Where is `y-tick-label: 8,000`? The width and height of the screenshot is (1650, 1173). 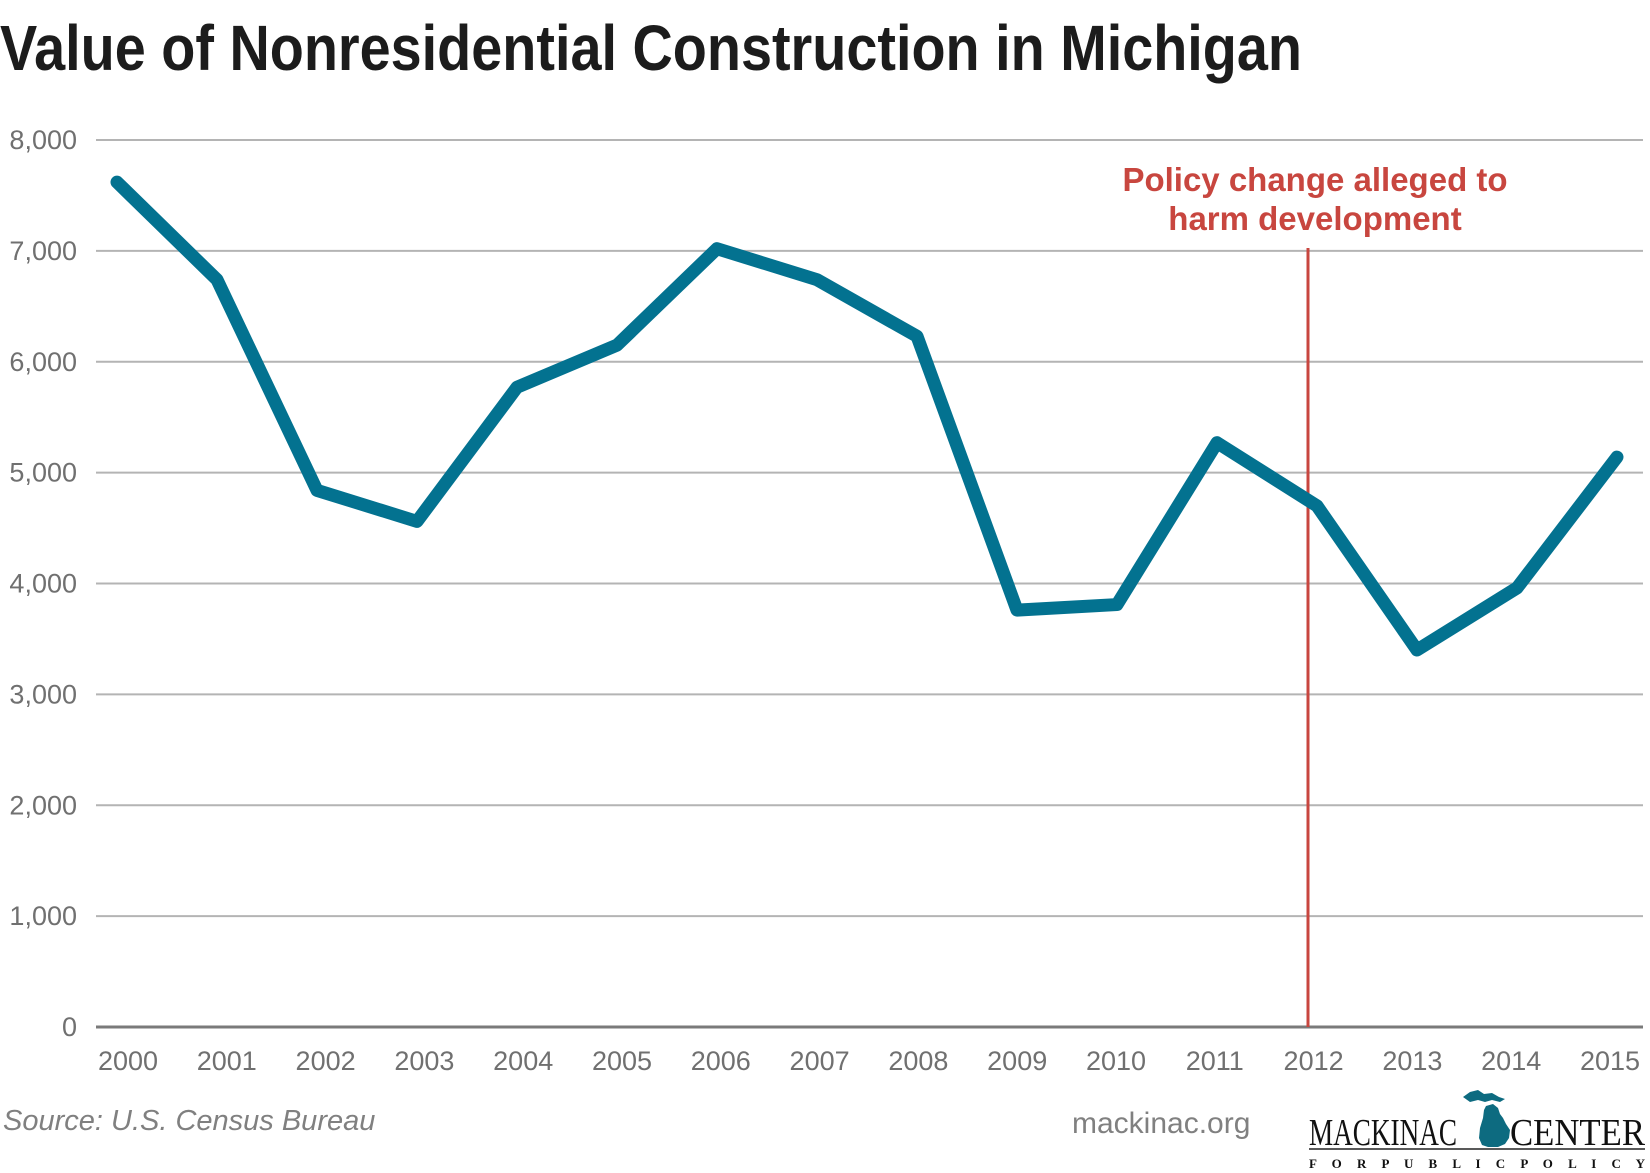 y-tick-label: 8,000 is located at coordinates (43, 140).